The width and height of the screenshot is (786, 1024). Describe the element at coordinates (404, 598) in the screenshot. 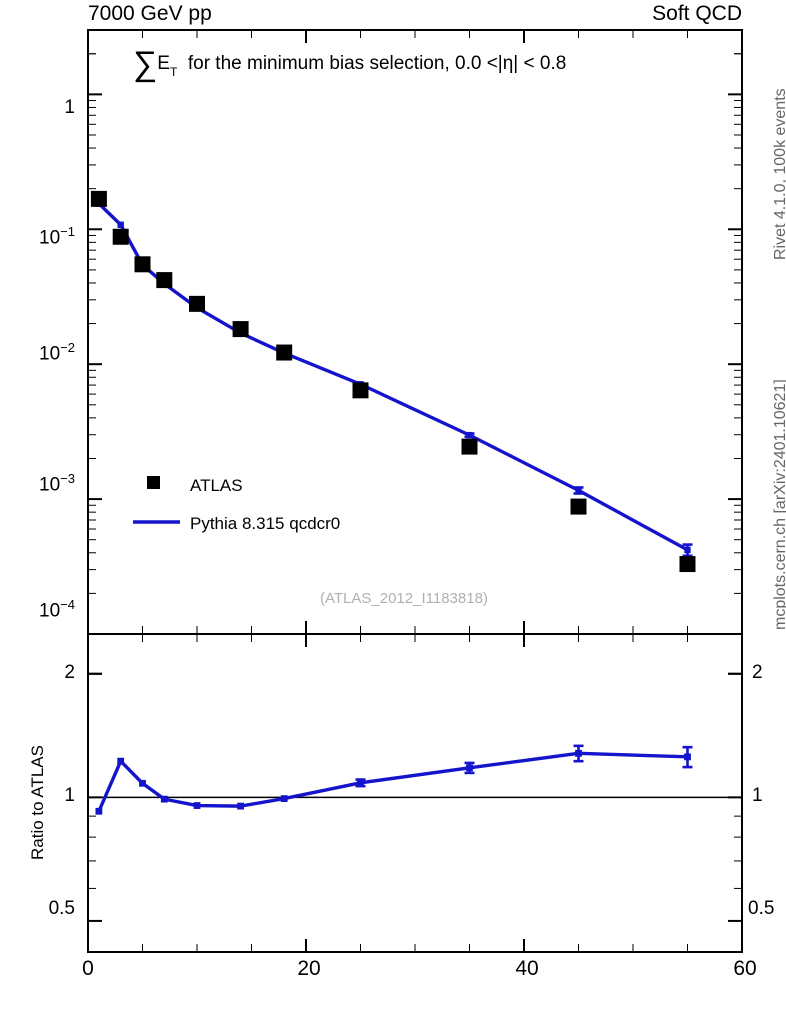

I see `analysis-id-watermark: (ATLAS_2012_I1183818)` at that location.